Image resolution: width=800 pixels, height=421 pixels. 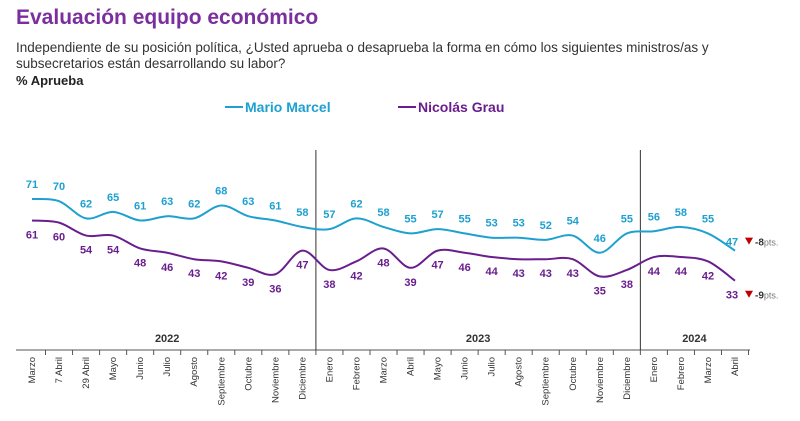 What do you see at coordinates (113, 198) in the screenshot?
I see `data-label: 65` at bounding box center [113, 198].